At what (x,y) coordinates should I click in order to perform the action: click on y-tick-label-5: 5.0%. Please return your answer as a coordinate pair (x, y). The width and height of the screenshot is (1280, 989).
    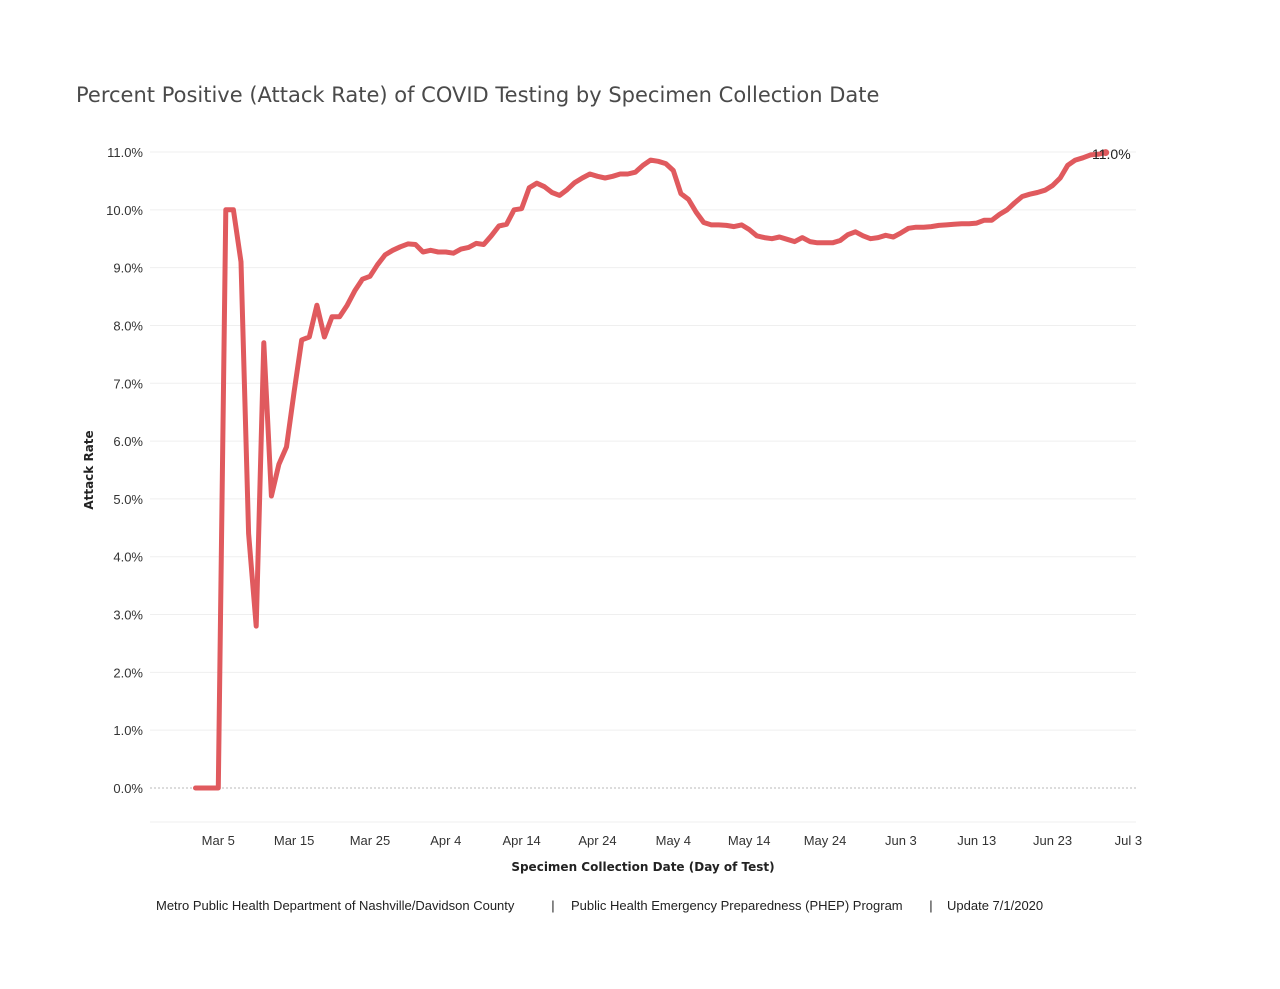
    Looking at the image, I should click on (128, 499).